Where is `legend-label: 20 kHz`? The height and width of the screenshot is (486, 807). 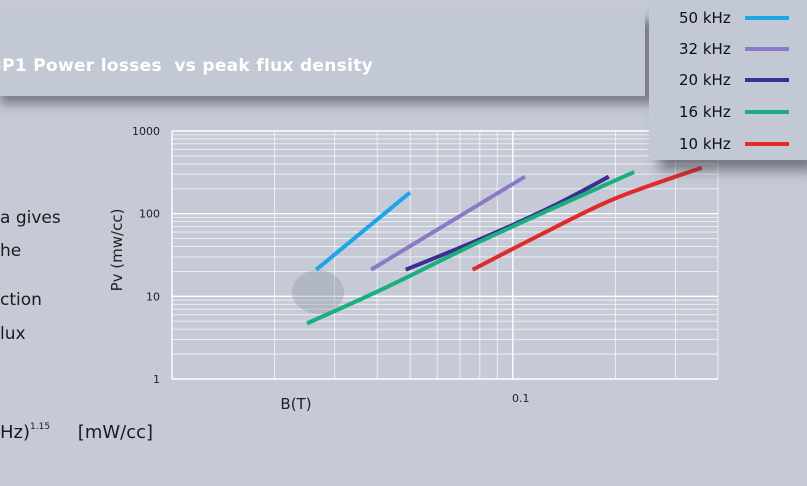
legend-label: 20 kHz is located at coordinates (705, 80).